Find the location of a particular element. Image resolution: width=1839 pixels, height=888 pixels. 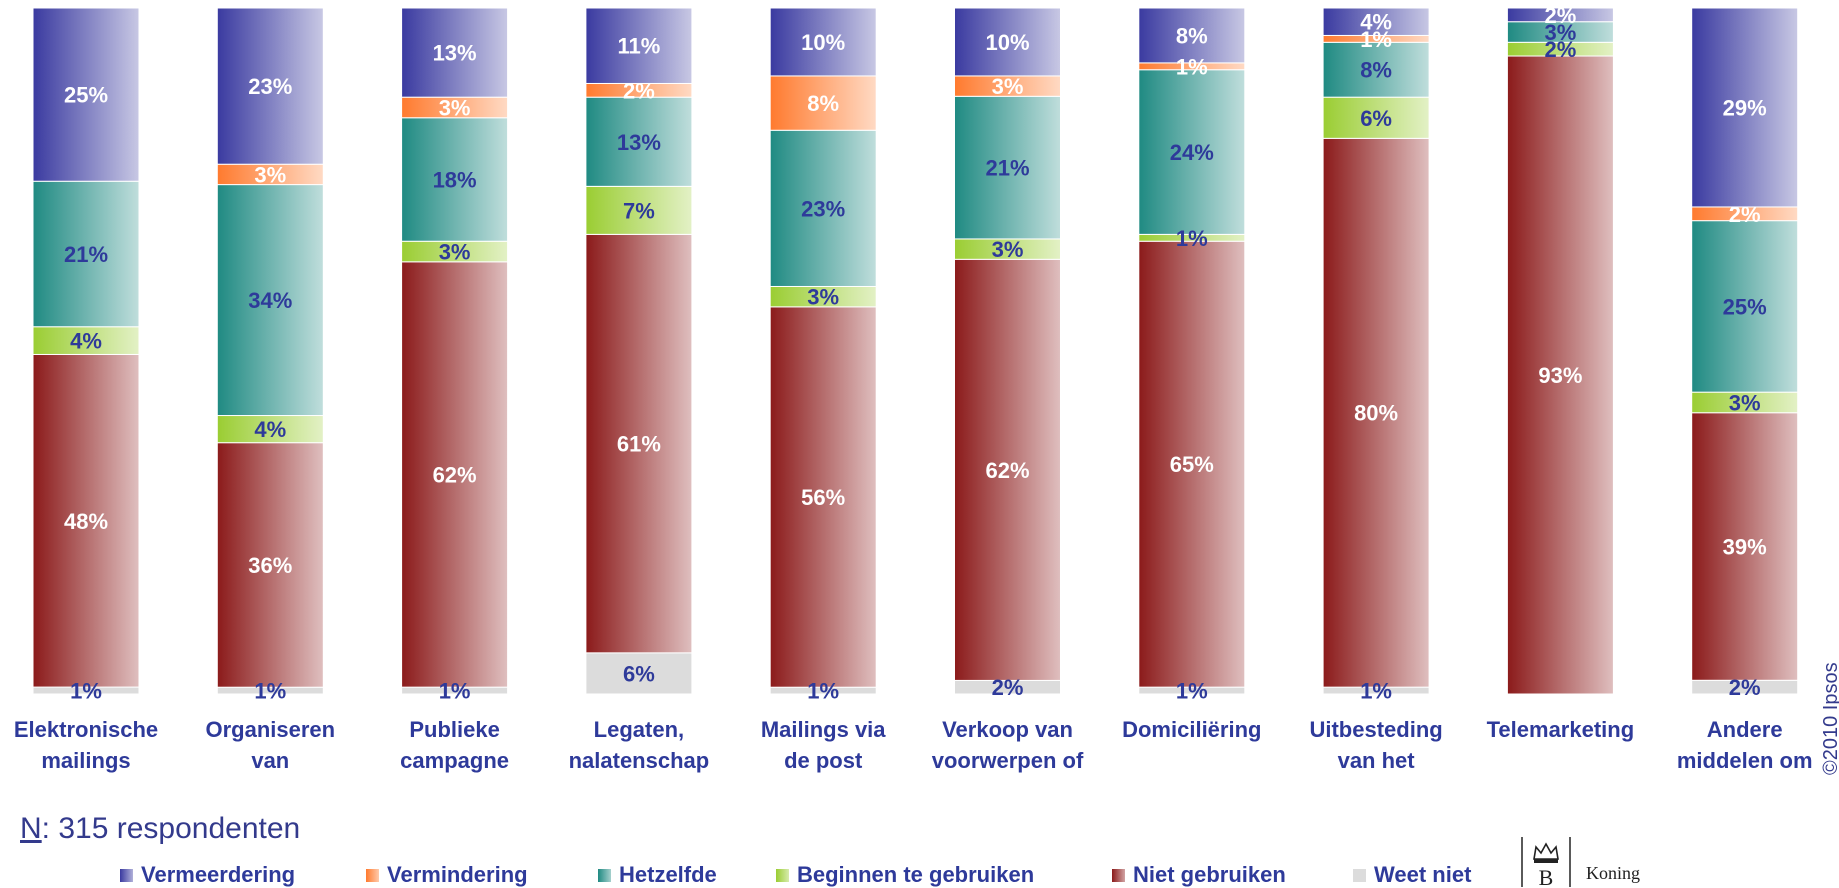

bar-segment-telemarketing-niet-gebruiken is located at coordinates (1560, 375).